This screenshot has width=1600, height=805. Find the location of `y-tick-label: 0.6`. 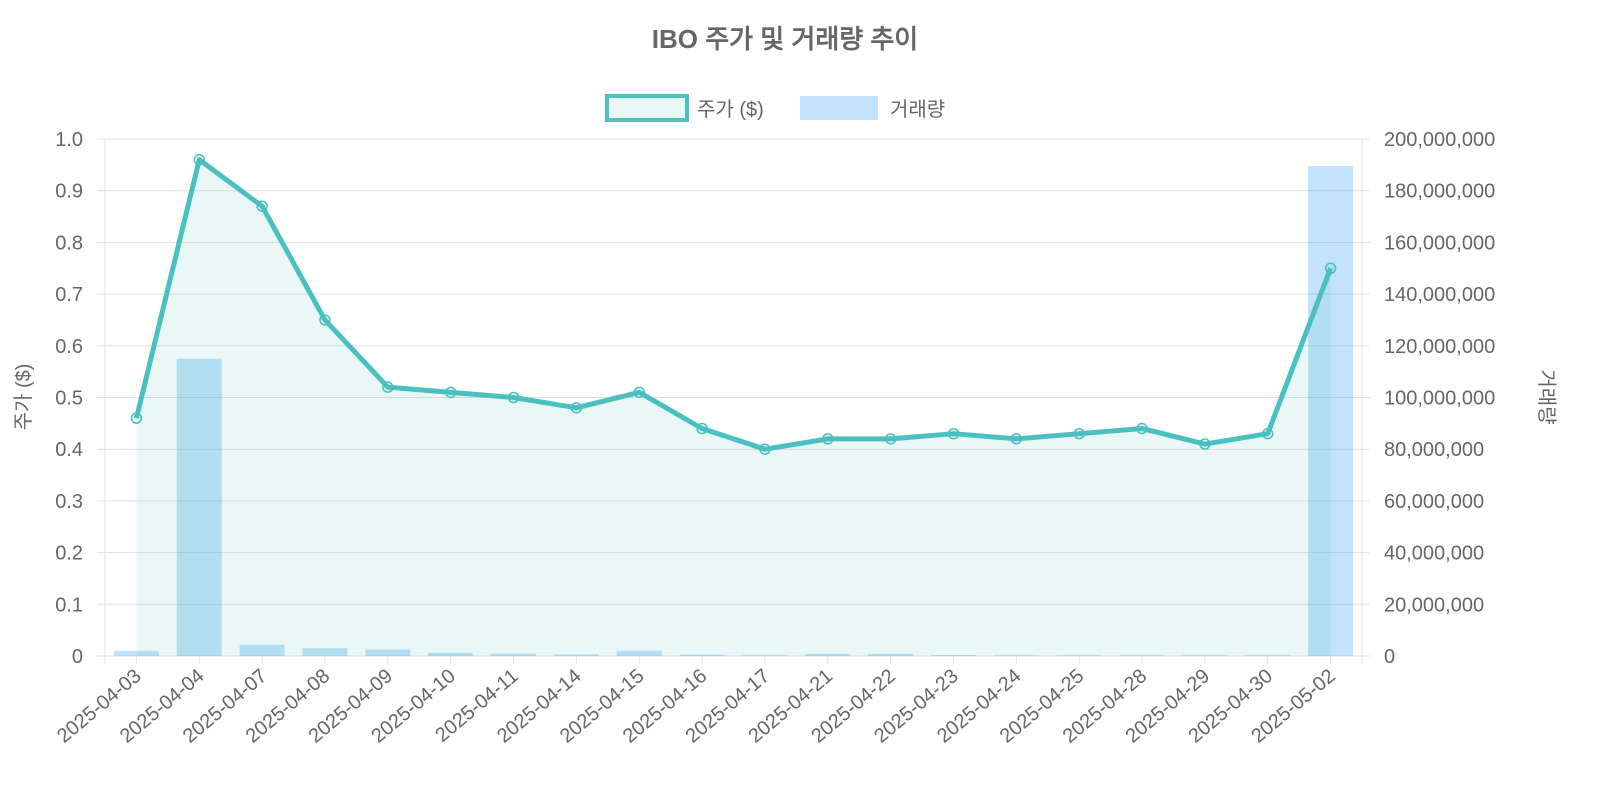

y-tick-label: 0.6 is located at coordinates (69, 347).